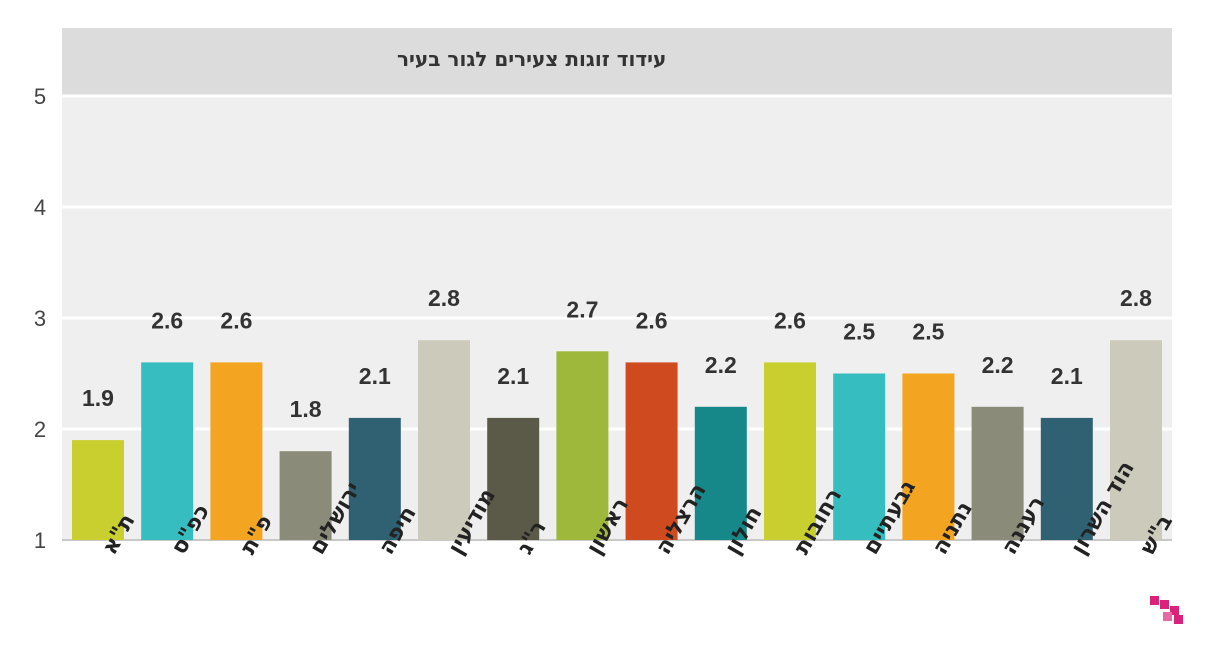 The width and height of the screenshot is (1206, 662). I want to click on watermark-logo, so click(1166, 610).